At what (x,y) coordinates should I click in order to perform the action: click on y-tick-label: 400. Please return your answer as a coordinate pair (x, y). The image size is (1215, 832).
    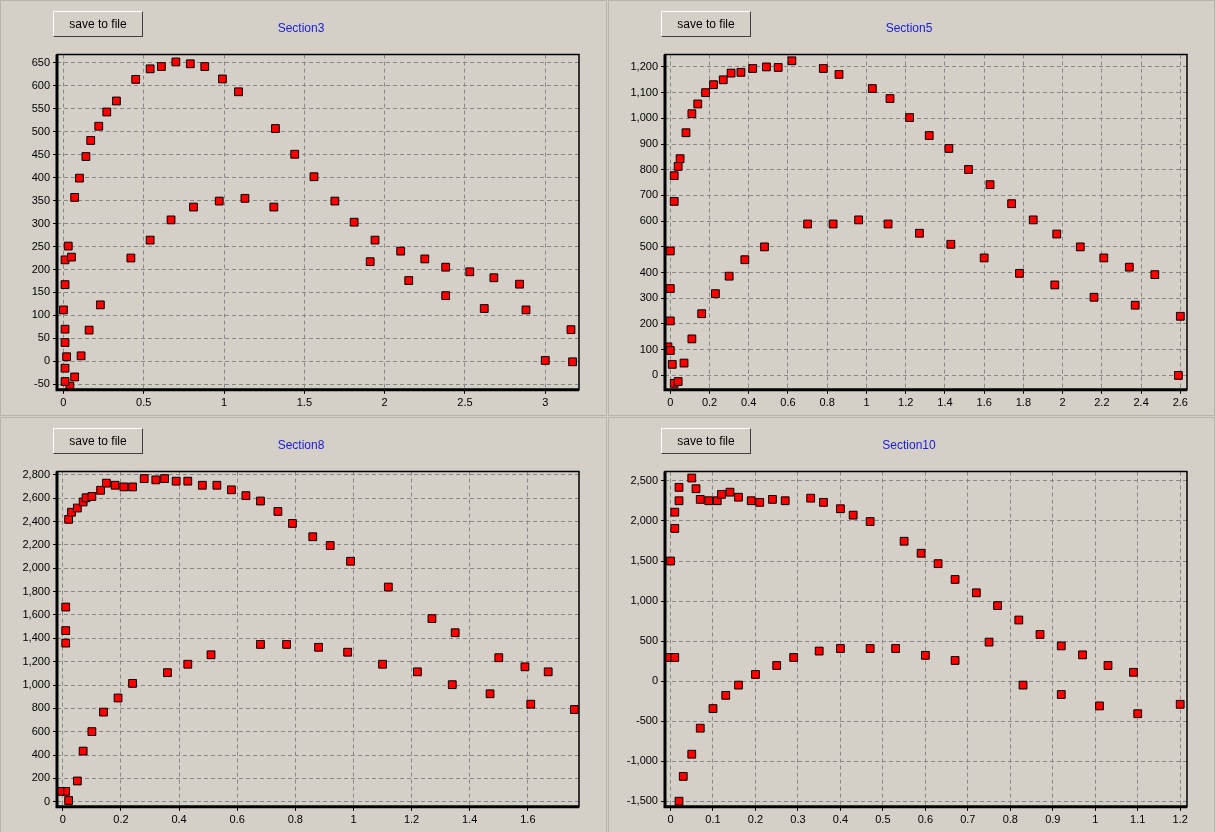
    Looking at the image, I should click on (40, 176).